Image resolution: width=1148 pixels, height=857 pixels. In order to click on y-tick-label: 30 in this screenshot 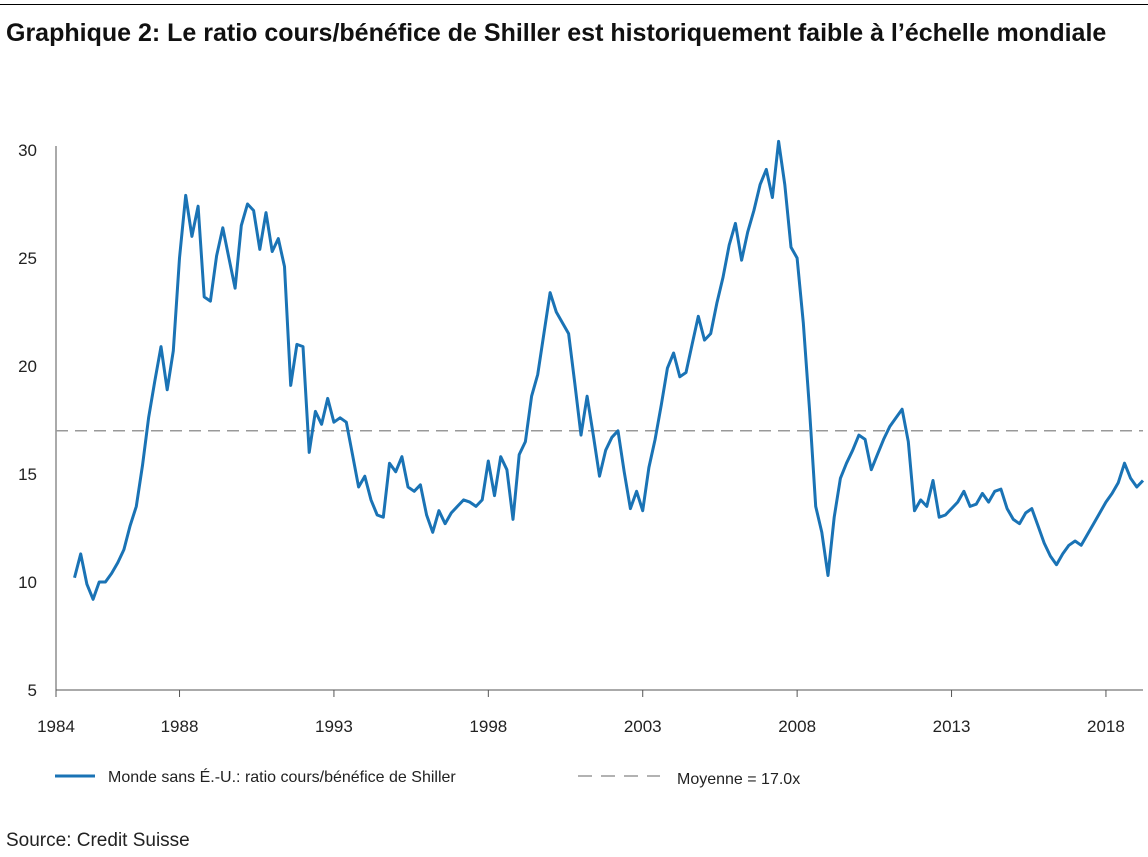, I will do `click(27, 150)`.